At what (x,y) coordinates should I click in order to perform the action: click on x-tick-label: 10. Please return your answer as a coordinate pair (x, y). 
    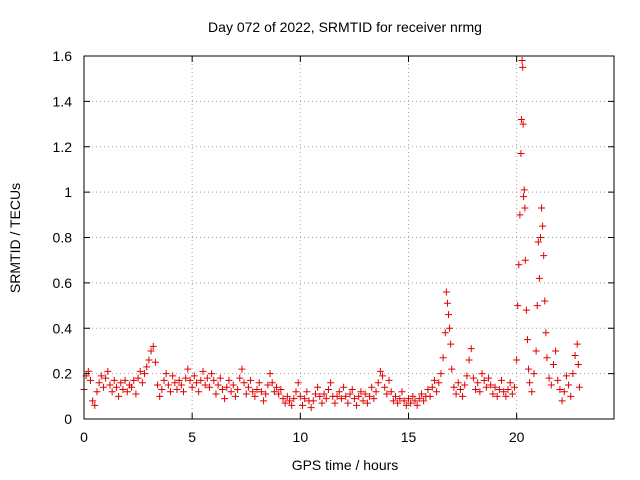
    Looking at the image, I should click on (301, 437).